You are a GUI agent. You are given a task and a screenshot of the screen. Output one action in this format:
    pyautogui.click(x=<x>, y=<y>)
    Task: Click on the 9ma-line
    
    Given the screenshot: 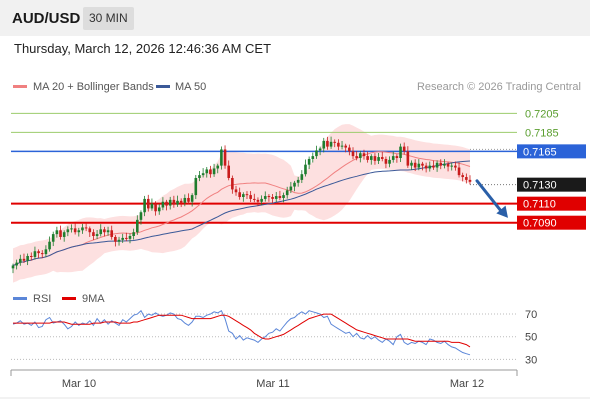 What is the action you would take?
    pyautogui.click(x=242, y=330)
    